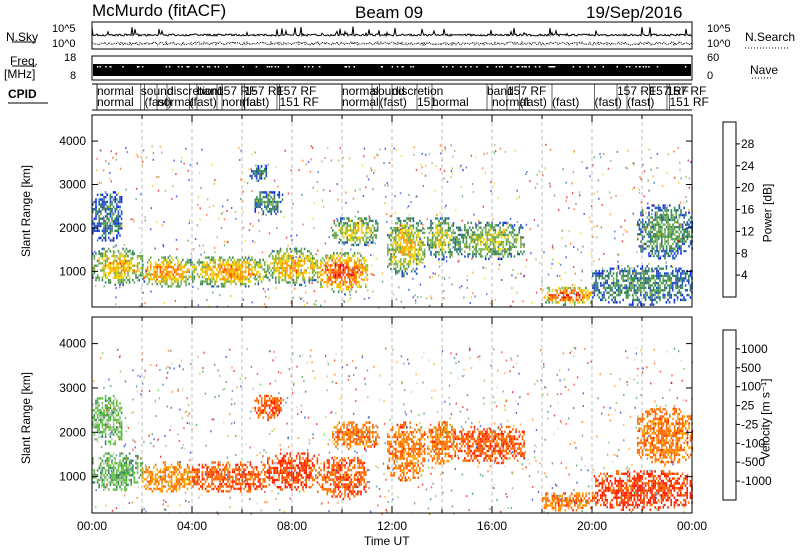 Image resolution: width=800 pixels, height=554 pixels. I want to click on freq-tick-top: 18, so click(70, 58).